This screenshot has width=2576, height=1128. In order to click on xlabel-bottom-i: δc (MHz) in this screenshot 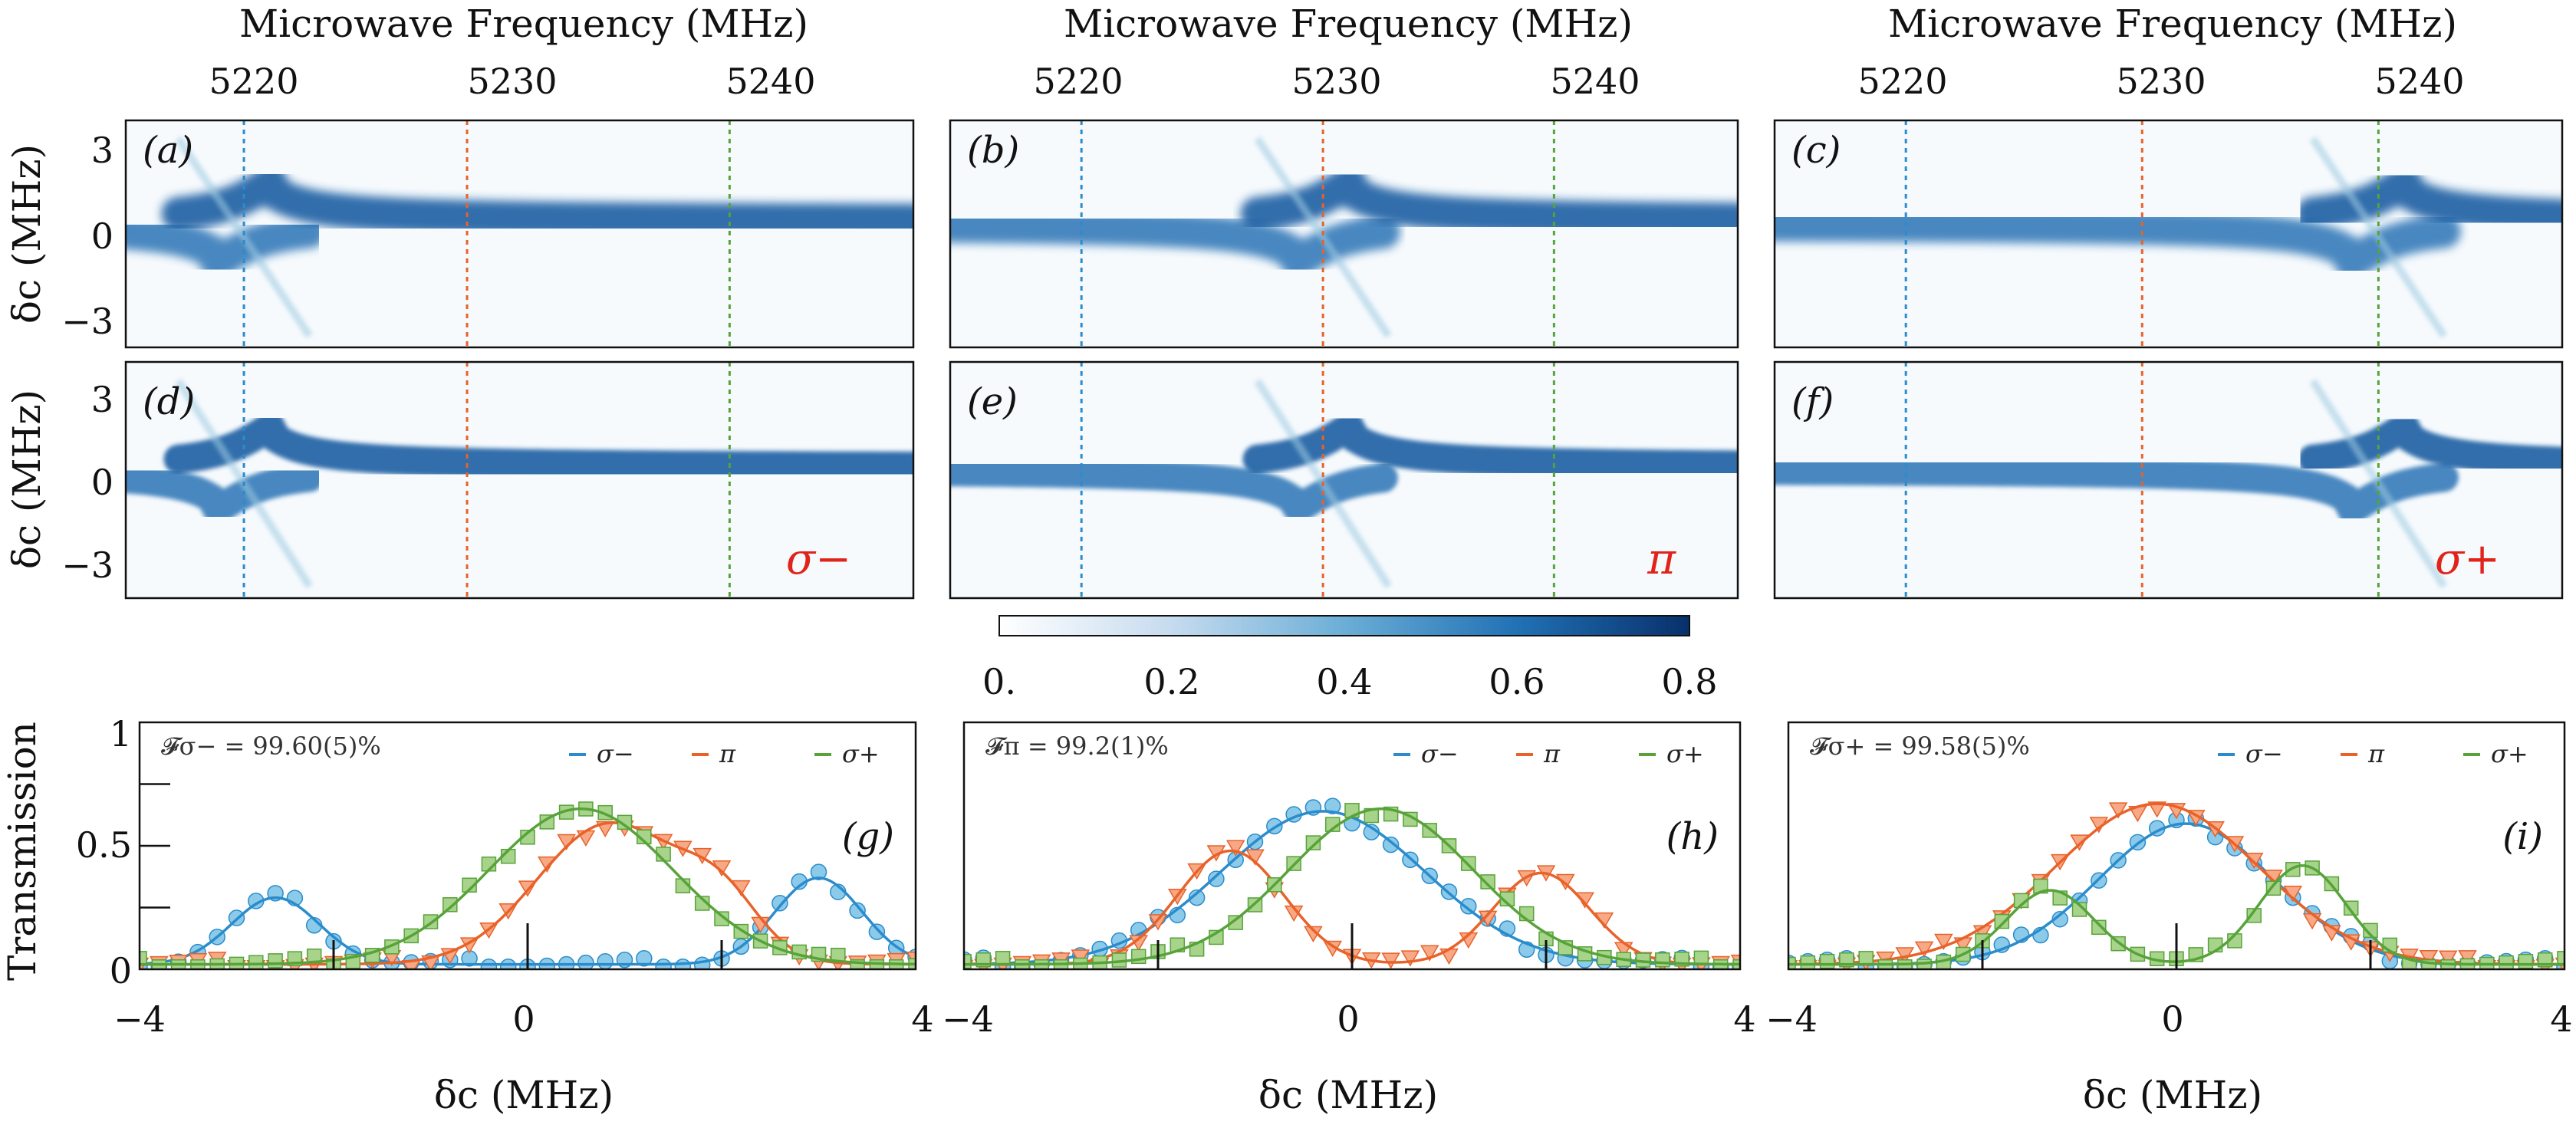, I will do `click(2172, 1095)`.